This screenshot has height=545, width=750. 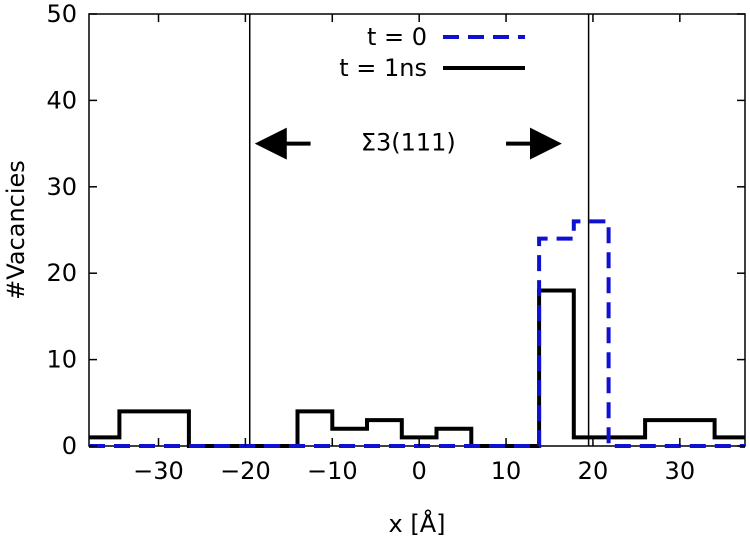 What do you see at coordinates (506, 471) in the screenshot?
I see `x-tick-label: 10` at bounding box center [506, 471].